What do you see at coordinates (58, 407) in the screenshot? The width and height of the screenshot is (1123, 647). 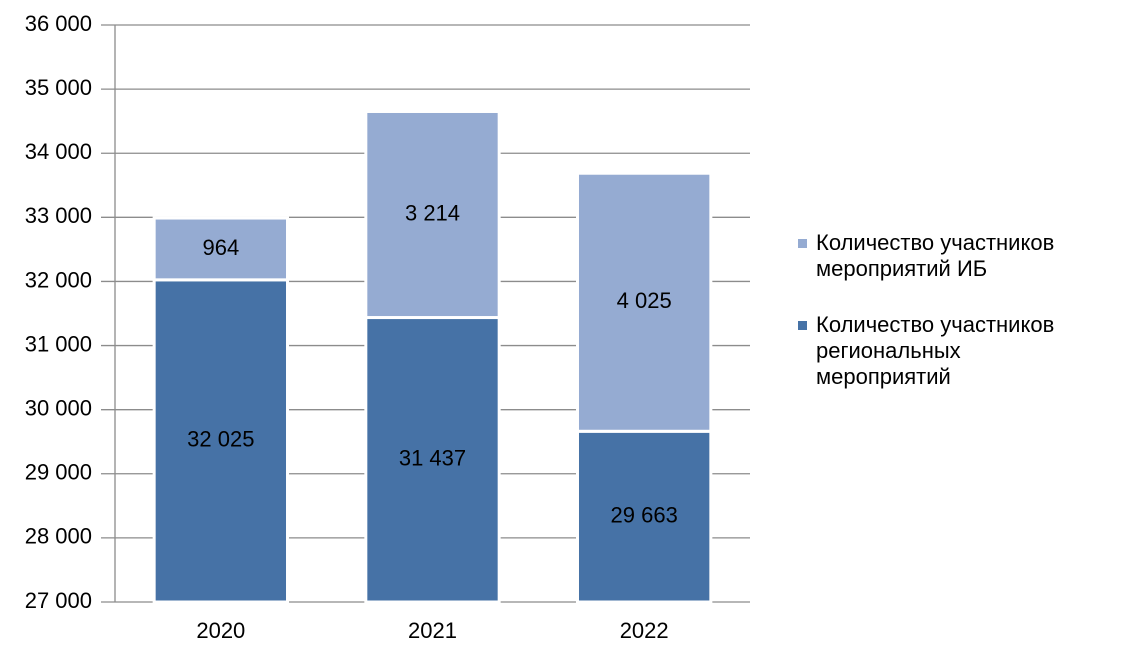 I see `y-tick-label: 30 000` at bounding box center [58, 407].